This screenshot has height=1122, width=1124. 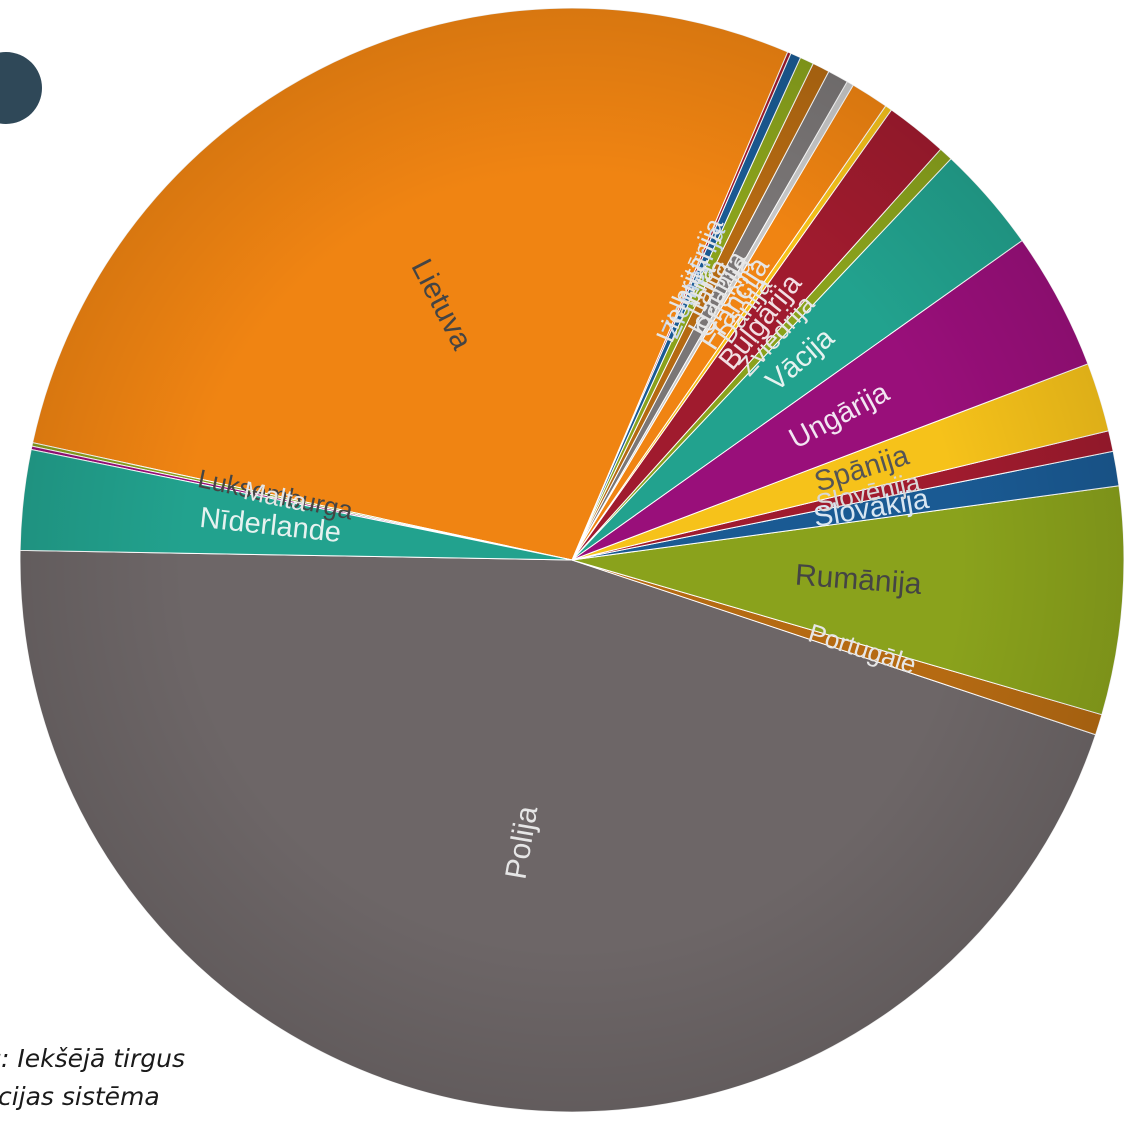 What do you see at coordinates (93, 1058) in the screenshot?
I see `source-line-1: s: Iekšējā tirgus` at bounding box center [93, 1058].